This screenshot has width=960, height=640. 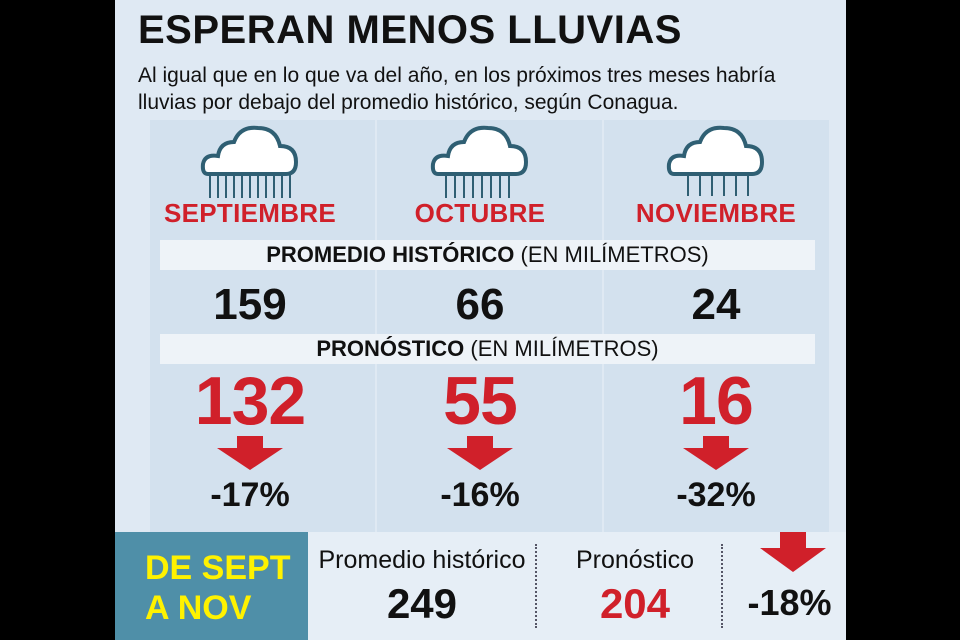 I want to click on period-box: DE SEPT A NOV, so click(x=211, y=586).